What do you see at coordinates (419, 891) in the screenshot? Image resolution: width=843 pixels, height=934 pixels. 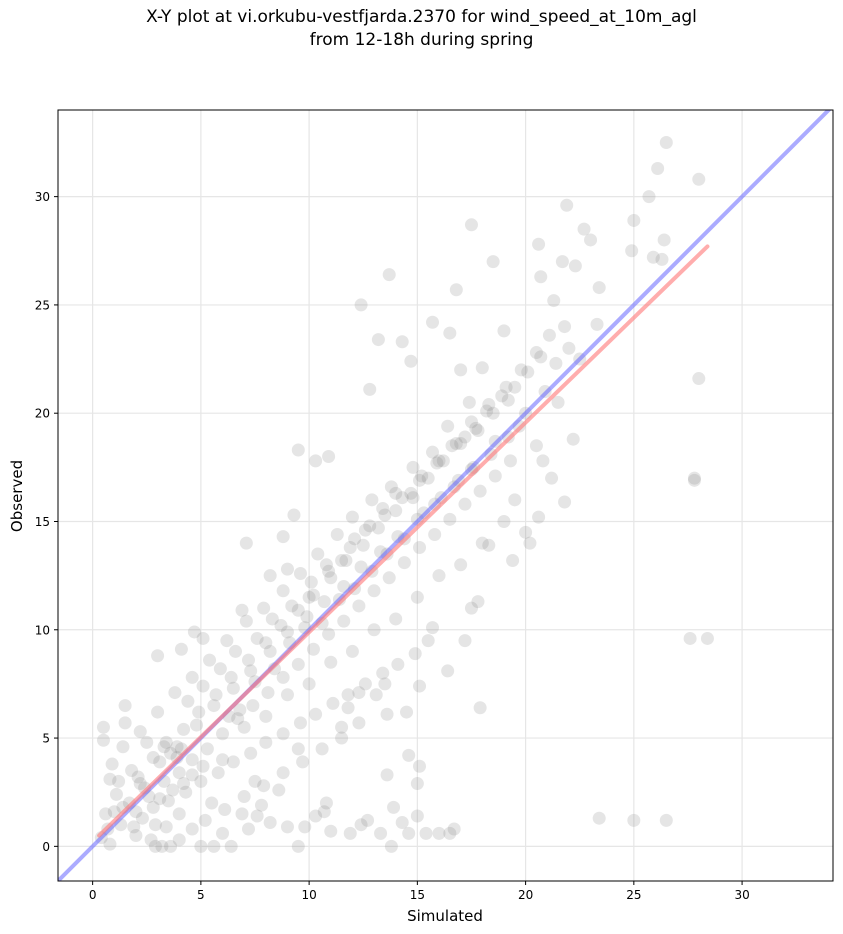 I see `x-axis: 0 5 10 15 20 25 30` at bounding box center [419, 891].